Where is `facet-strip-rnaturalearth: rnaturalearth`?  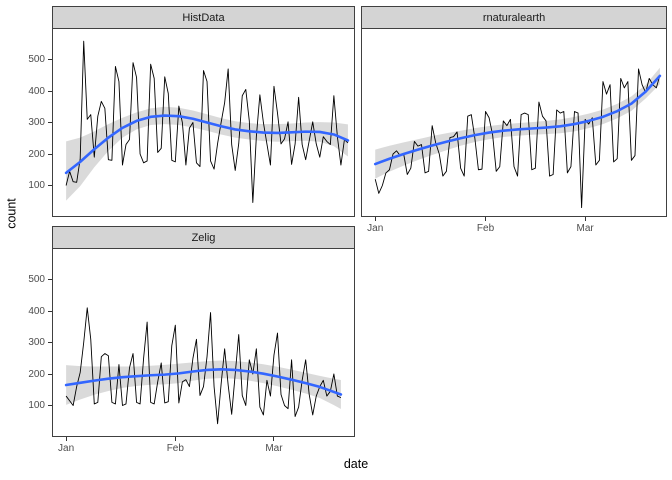
facet-strip-rnaturalearth: rnaturalearth is located at coordinates (514, 17).